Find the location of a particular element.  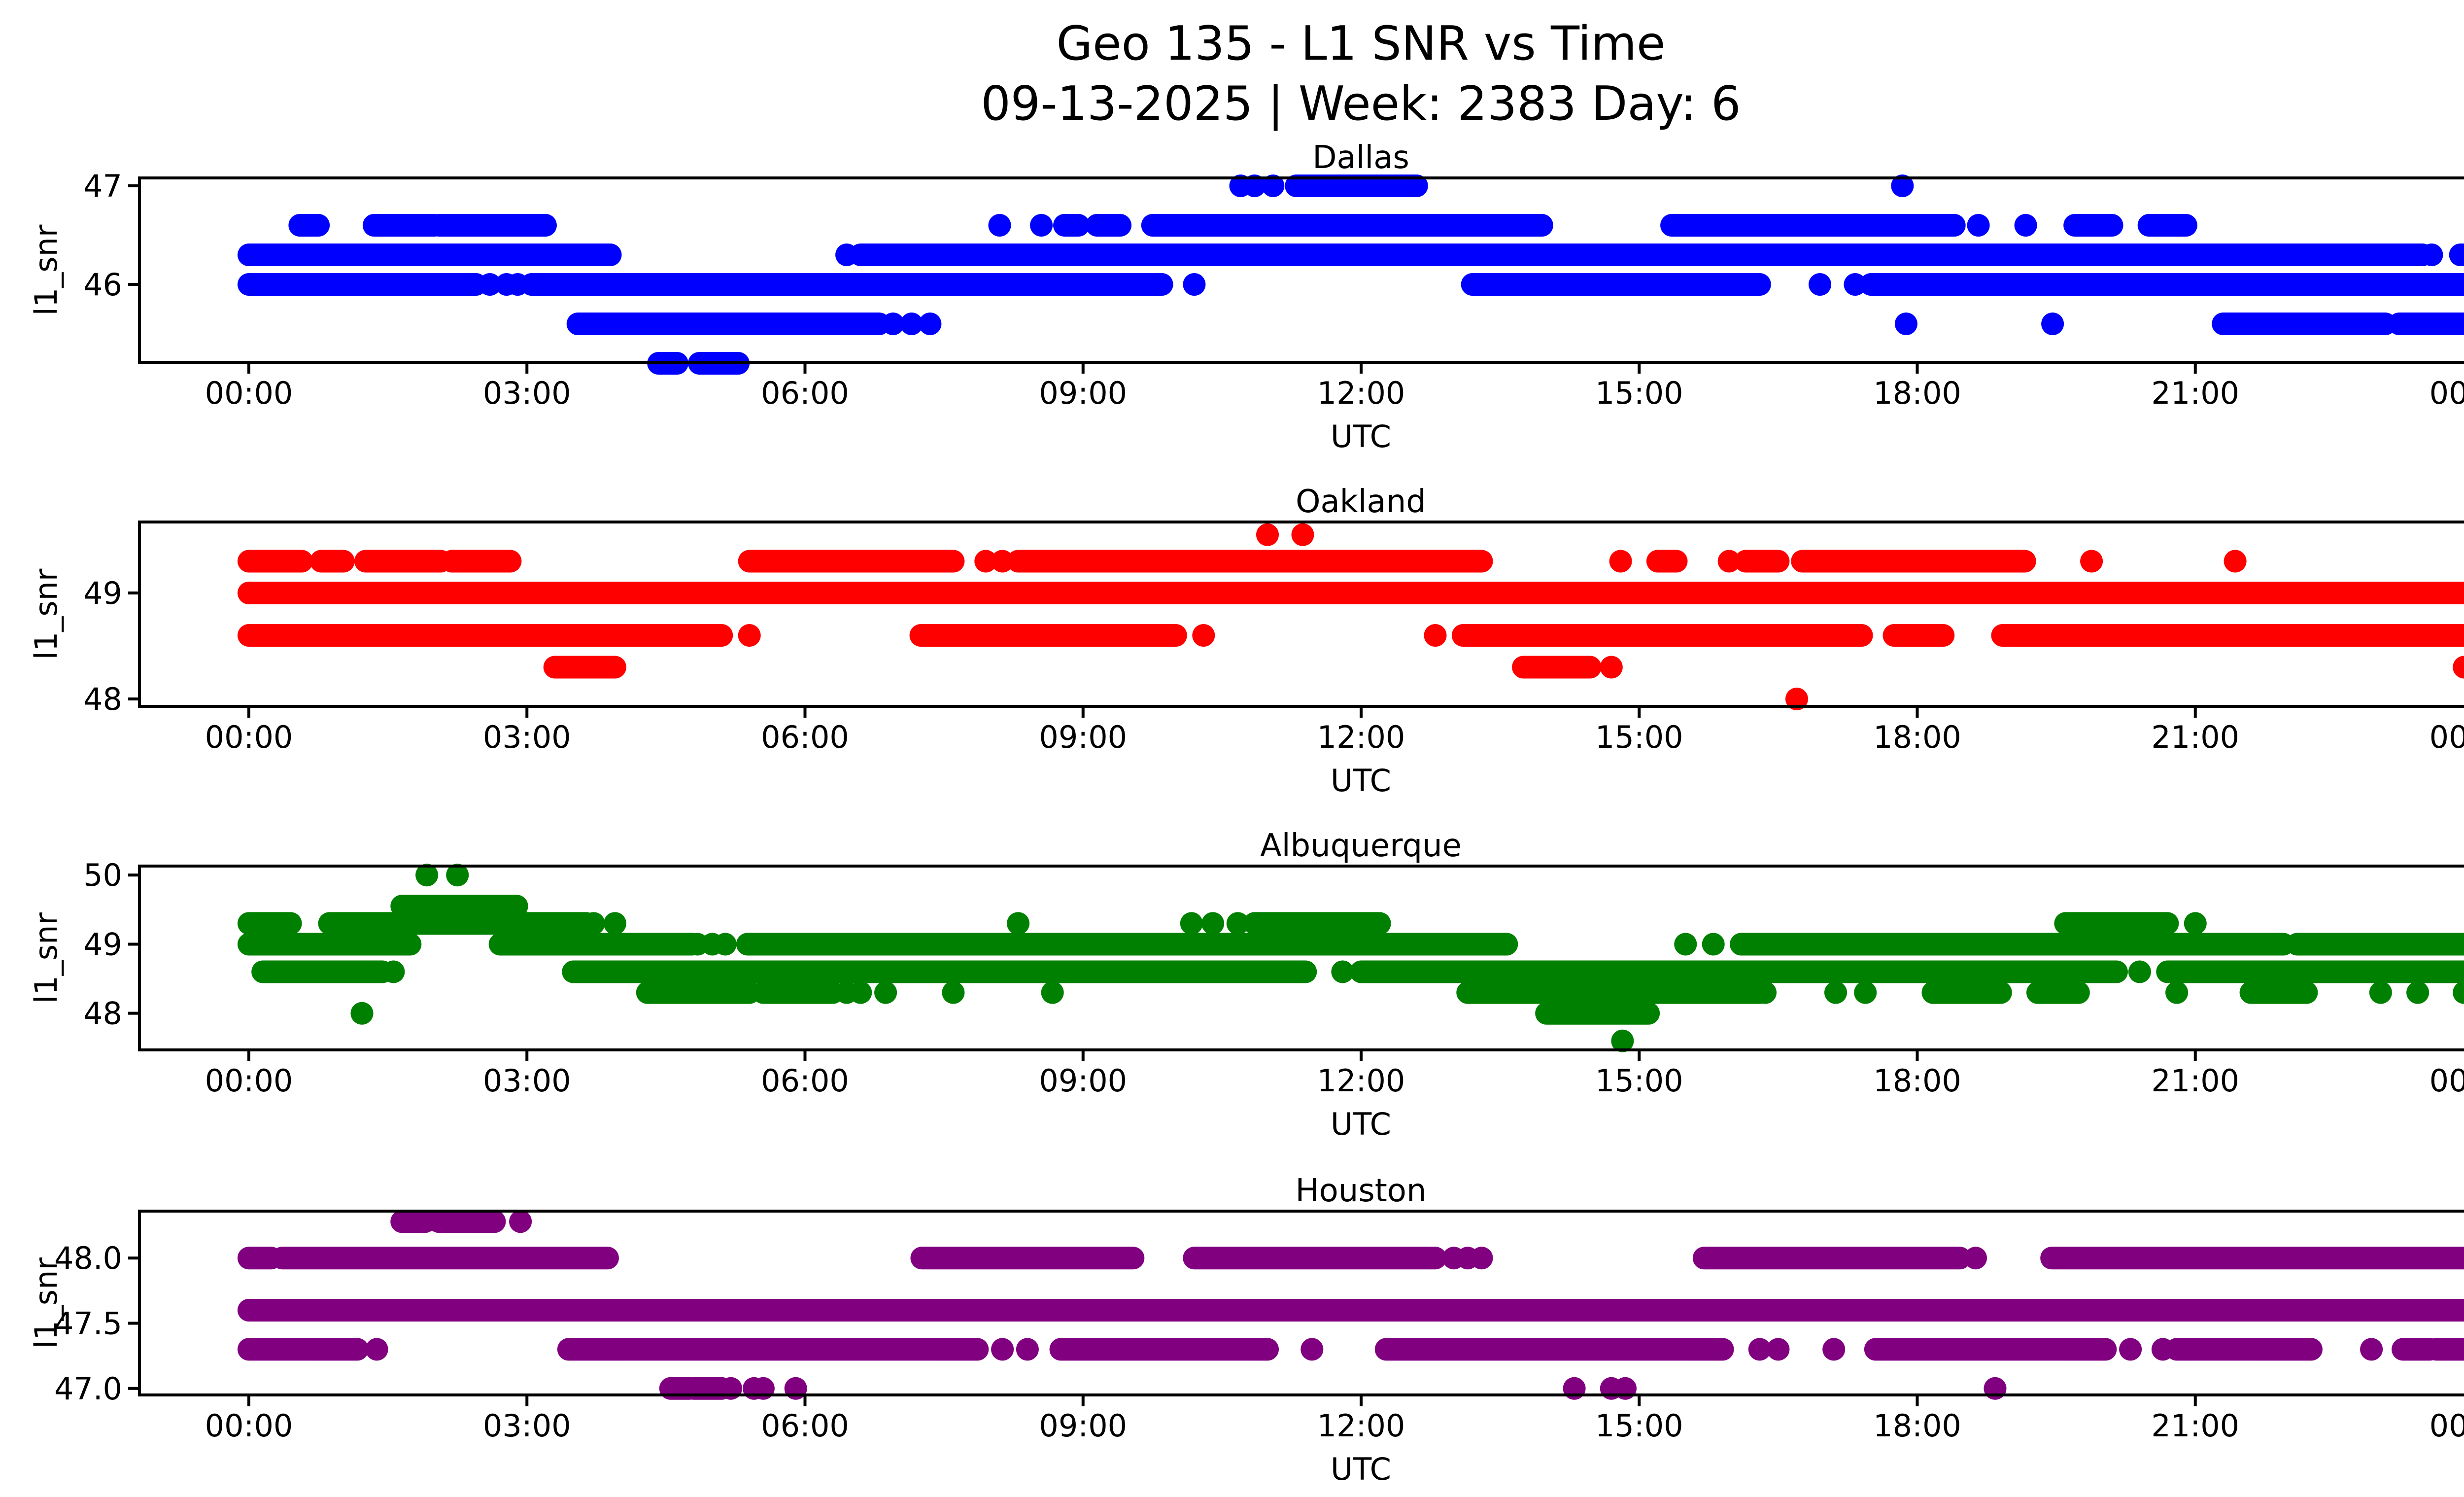

subplot-title: Dallas is located at coordinates (1360, 157).